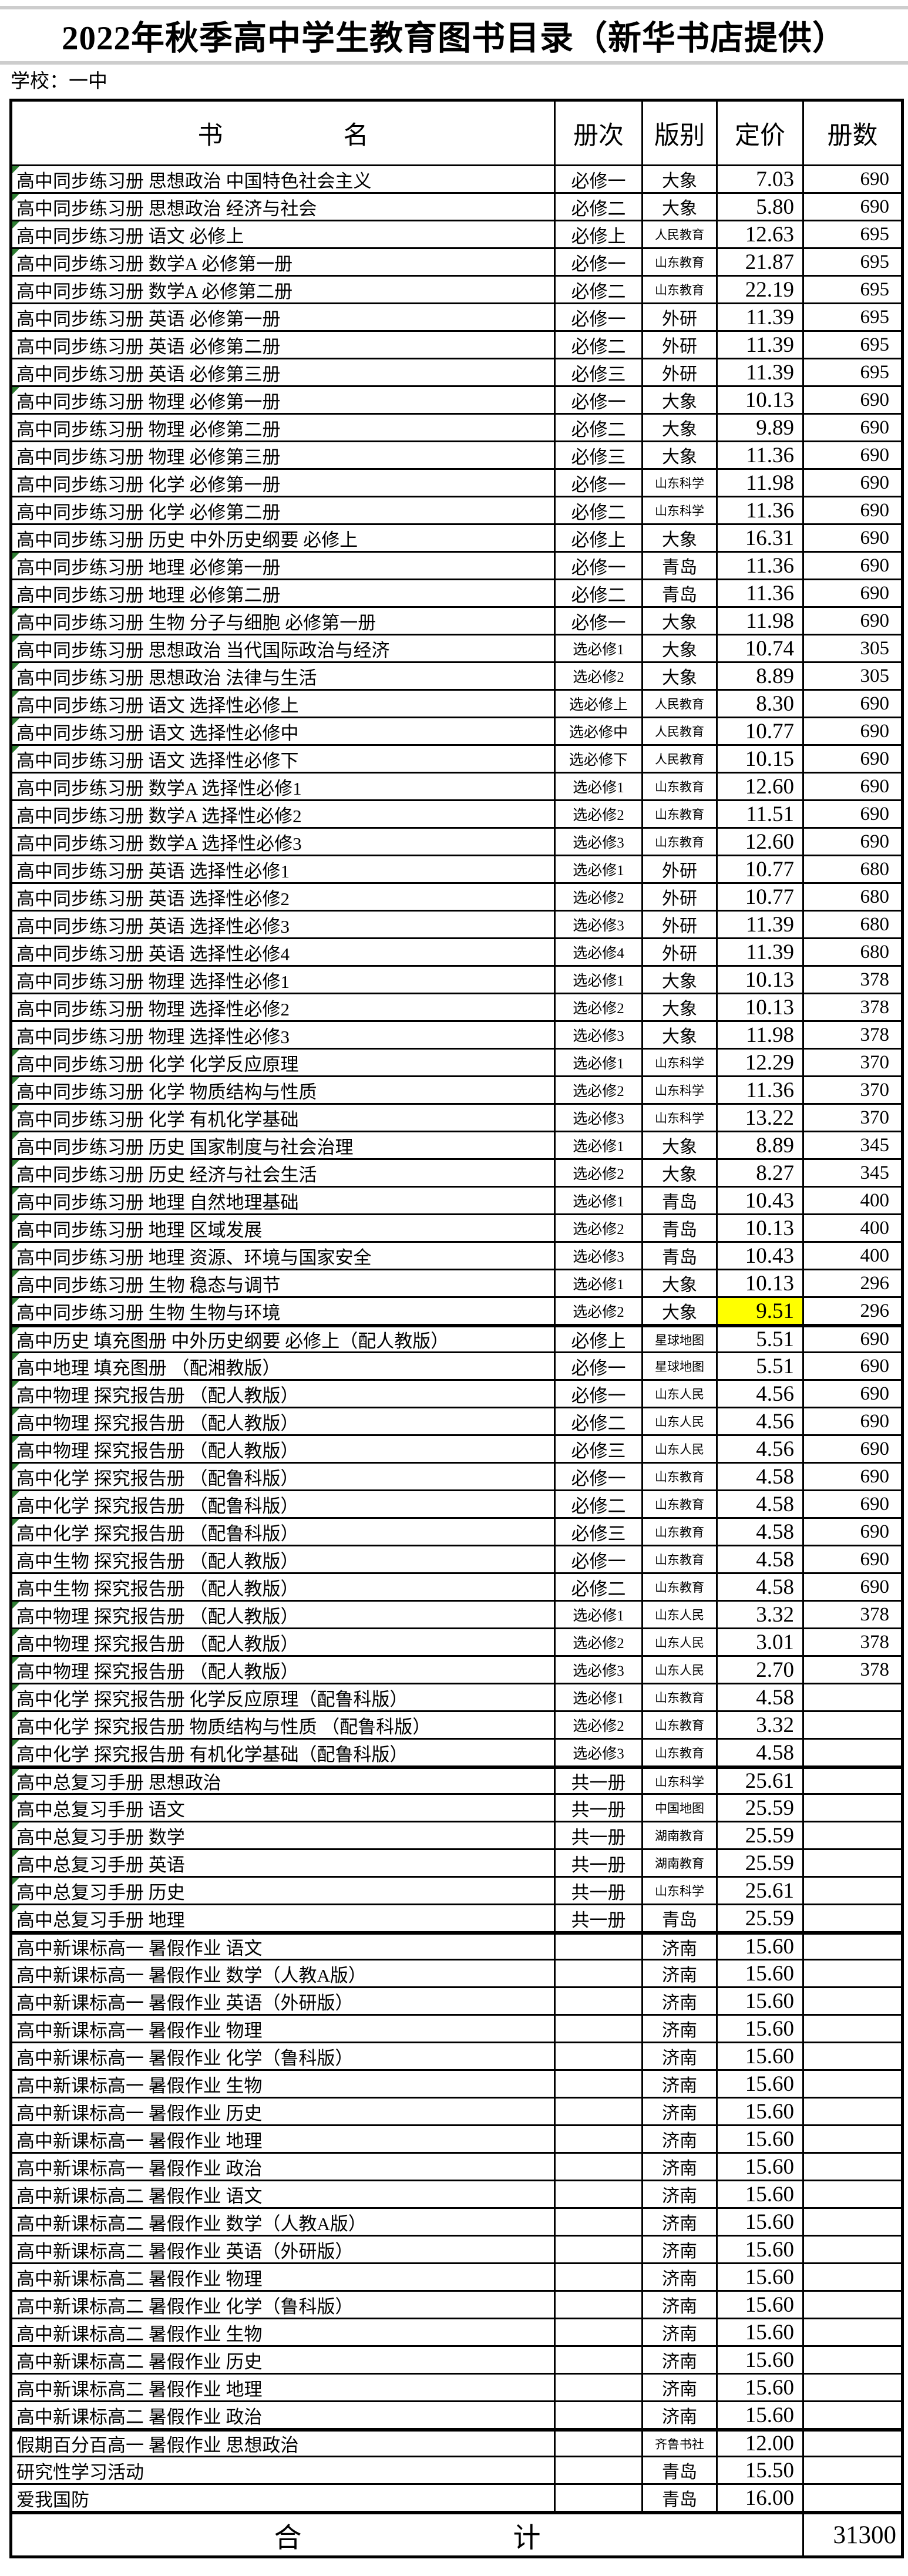 The image size is (908, 2576). What do you see at coordinates (875, 1283) in the screenshot?
I see `count-cell: 296` at bounding box center [875, 1283].